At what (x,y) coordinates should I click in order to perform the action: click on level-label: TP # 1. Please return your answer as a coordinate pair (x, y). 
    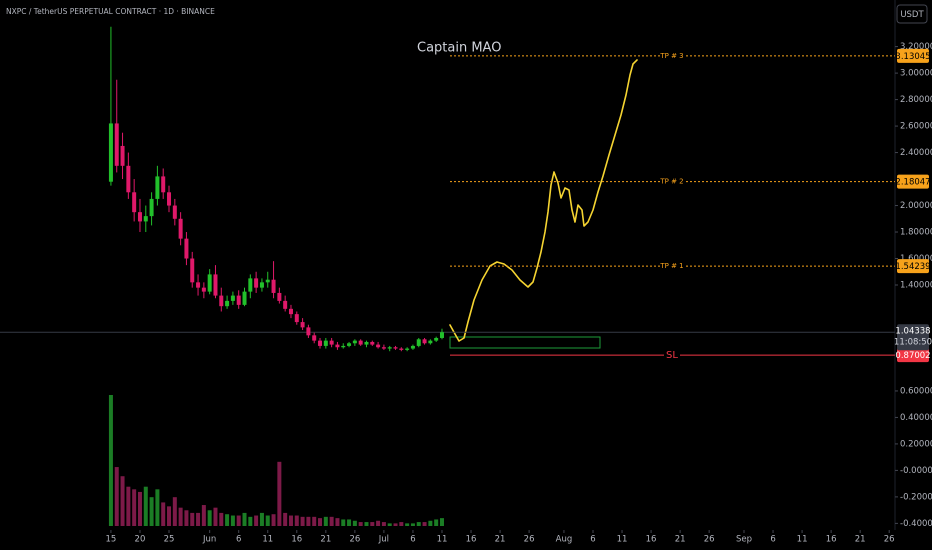
    Looking at the image, I should click on (671, 266).